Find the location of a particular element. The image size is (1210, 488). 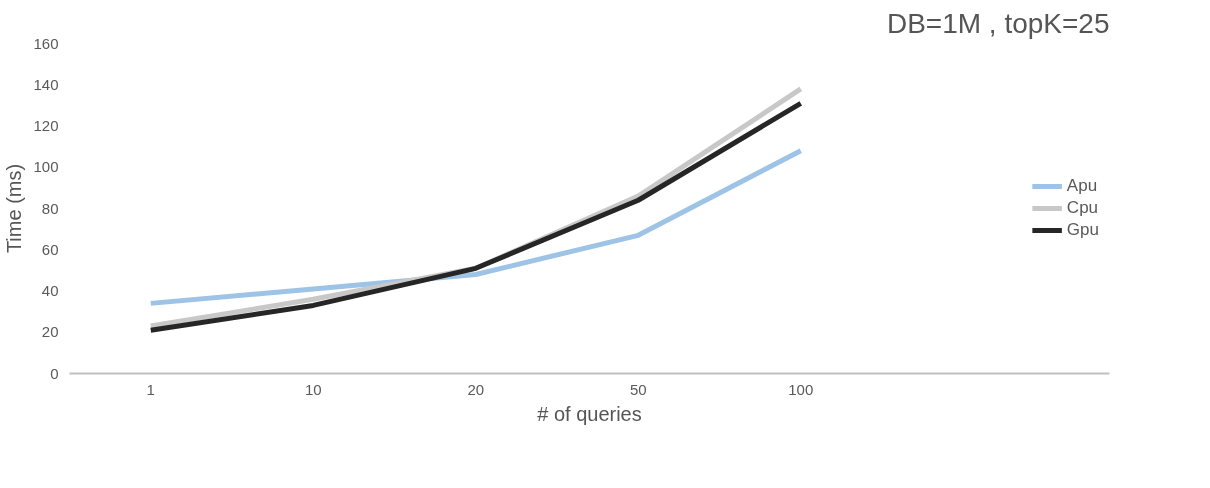

y-tick-label: 0 is located at coordinates (54, 373).